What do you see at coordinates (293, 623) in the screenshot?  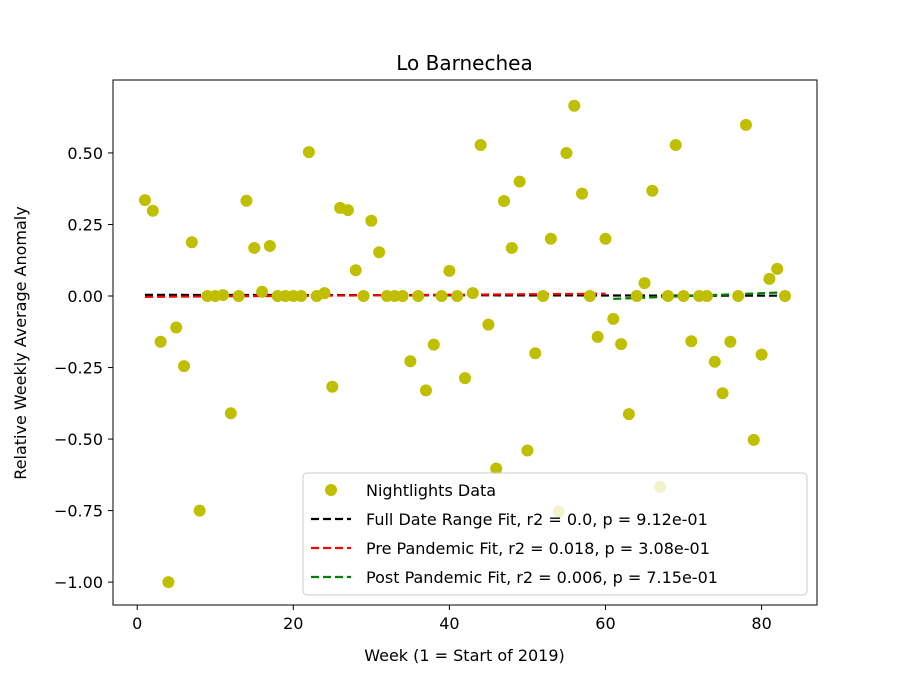 I see `x-tick-label: 20` at bounding box center [293, 623].